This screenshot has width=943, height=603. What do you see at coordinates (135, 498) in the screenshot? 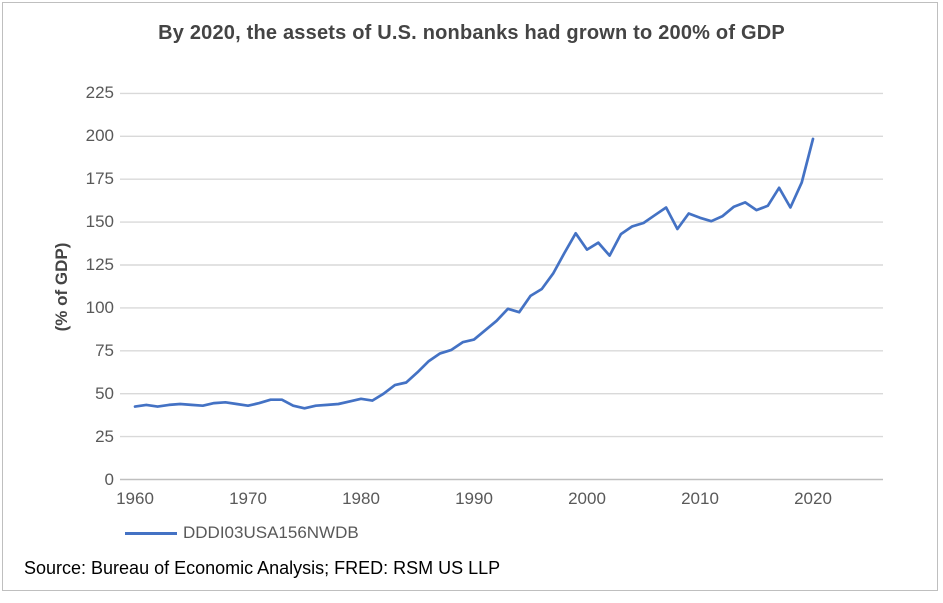
I see `x-tick-label: 1960` at bounding box center [135, 498].